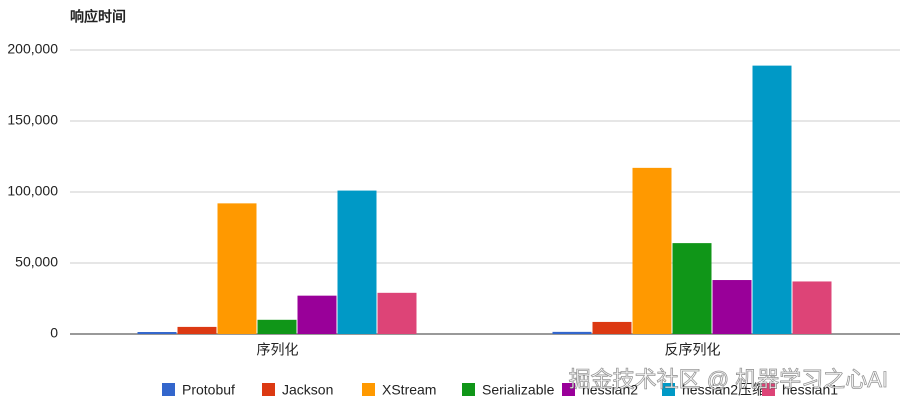 The width and height of the screenshot is (900, 409). What do you see at coordinates (307, 390) in the screenshot?
I see `legend-label: Jackson` at bounding box center [307, 390].